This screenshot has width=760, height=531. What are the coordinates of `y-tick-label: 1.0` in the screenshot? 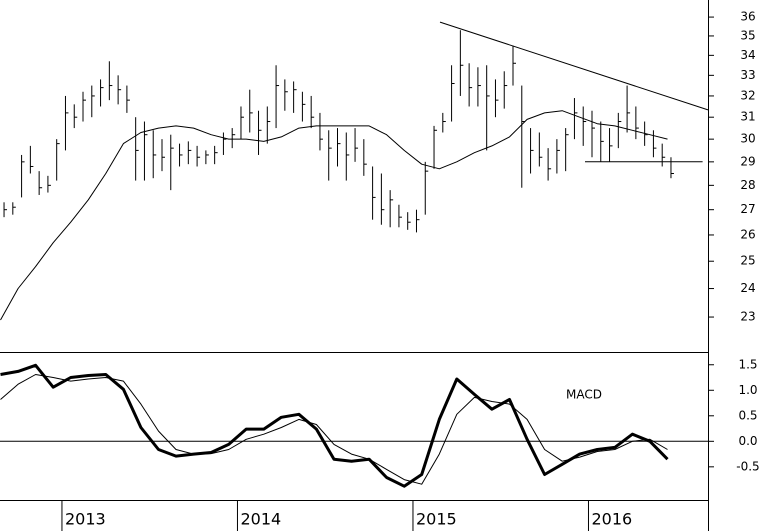 It's located at (747, 390).